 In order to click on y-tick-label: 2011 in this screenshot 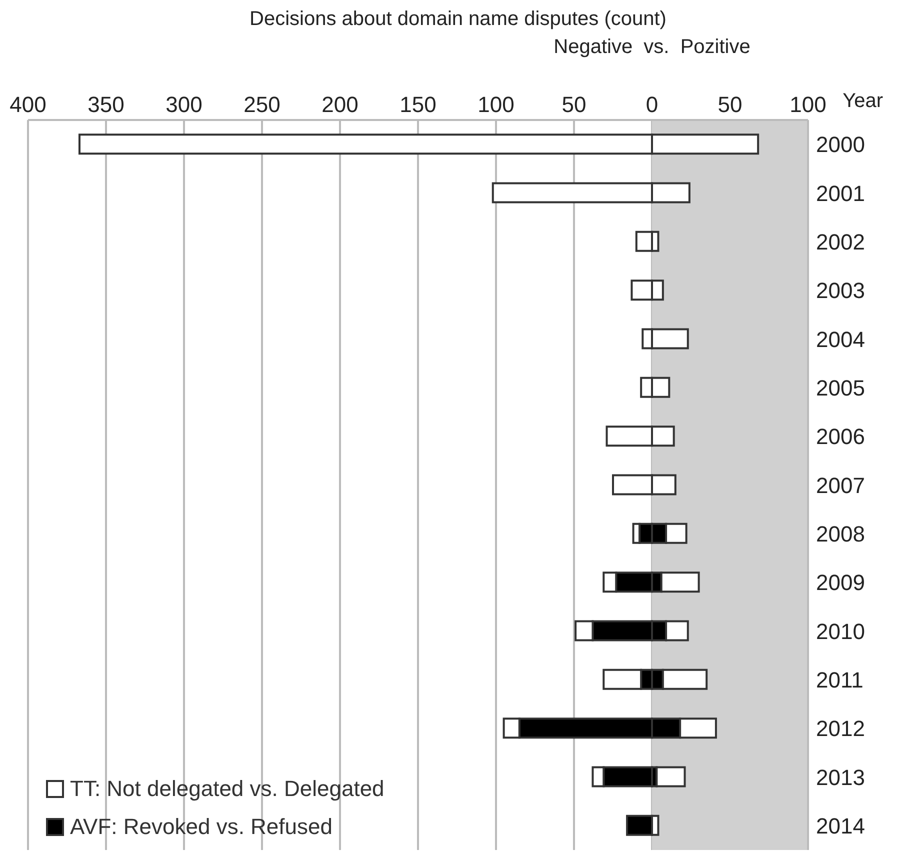, I will do `click(840, 679)`.